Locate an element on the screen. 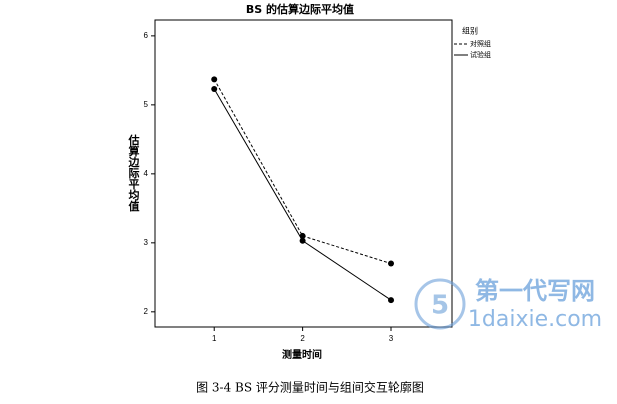 The image size is (617, 404). x-tick-label: 2 is located at coordinates (302, 338).